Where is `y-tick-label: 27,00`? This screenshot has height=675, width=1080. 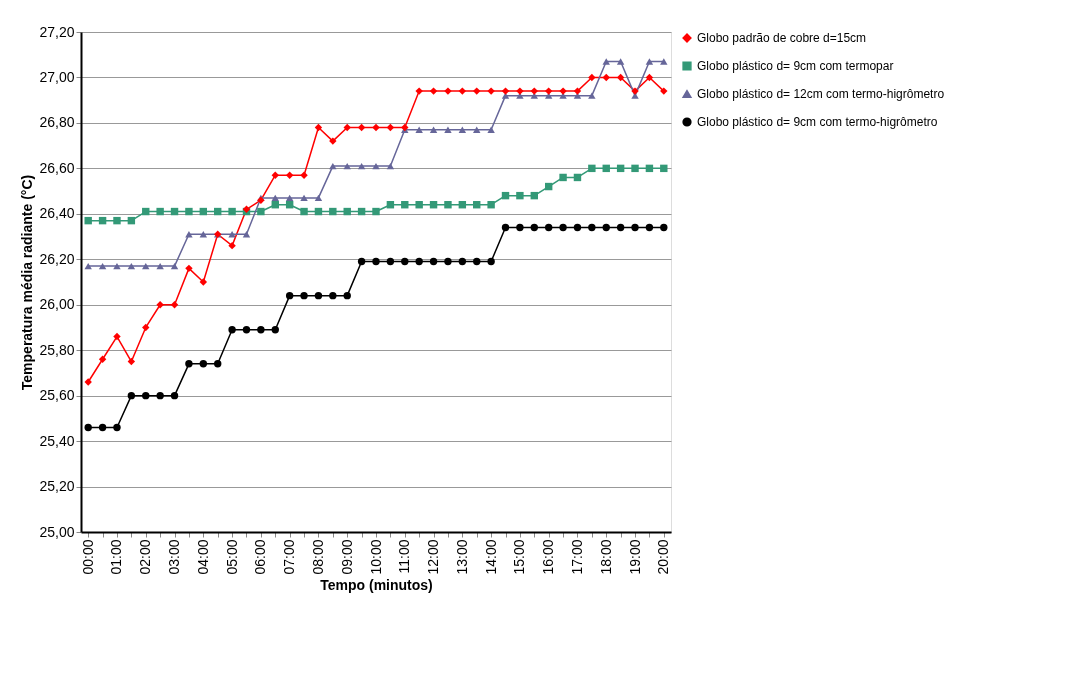 y-tick-label: 27,00 is located at coordinates (57, 76).